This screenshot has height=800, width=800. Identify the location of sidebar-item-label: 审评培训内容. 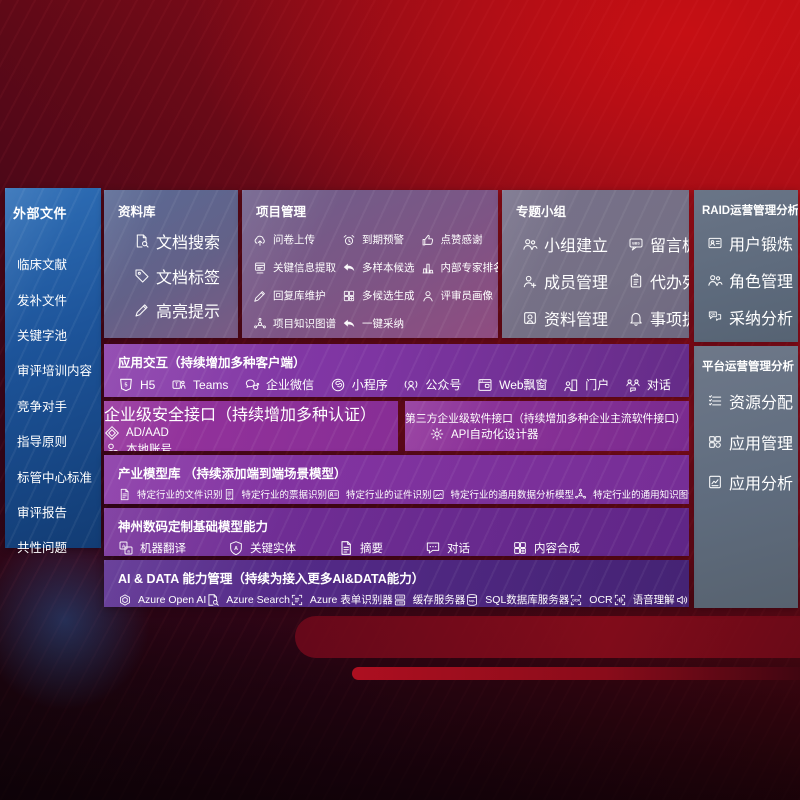
(55, 371).